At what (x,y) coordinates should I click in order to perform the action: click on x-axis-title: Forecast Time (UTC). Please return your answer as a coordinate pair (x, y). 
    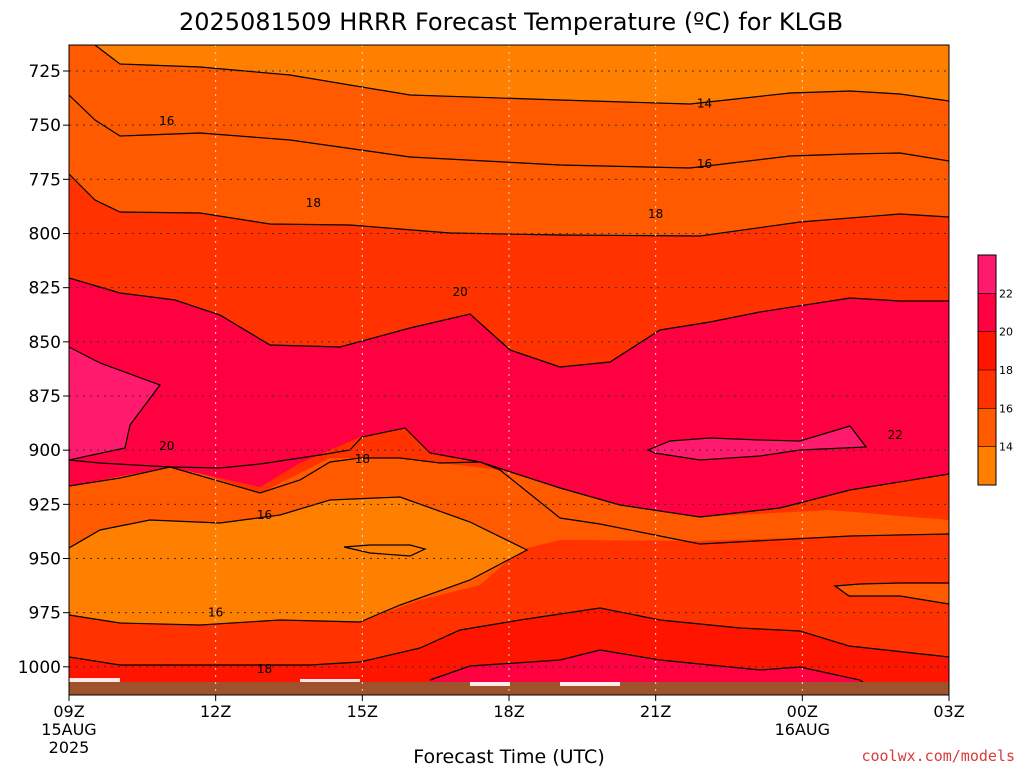
    Looking at the image, I should click on (508, 757).